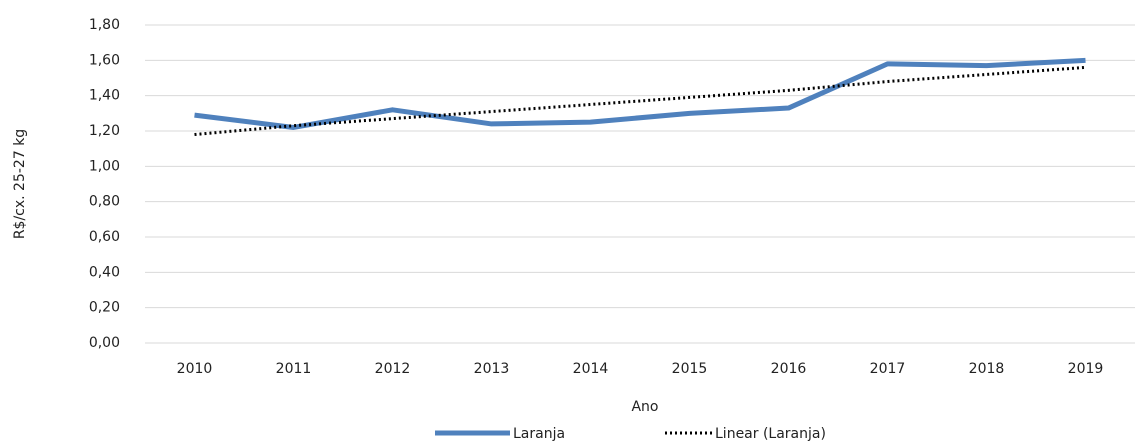 The width and height of the screenshot is (1142, 445). What do you see at coordinates (104, 166) in the screenshot?
I see `y-tick-label: 1,00` at bounding box center [104, 166].